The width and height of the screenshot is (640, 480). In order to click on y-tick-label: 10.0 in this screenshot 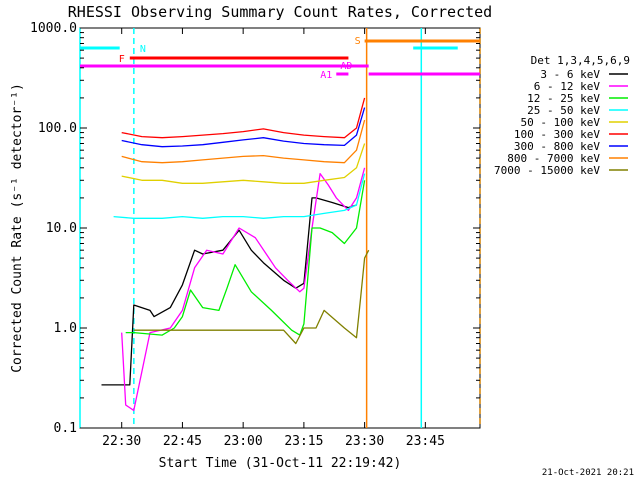, I will do `click(61, 228)`.